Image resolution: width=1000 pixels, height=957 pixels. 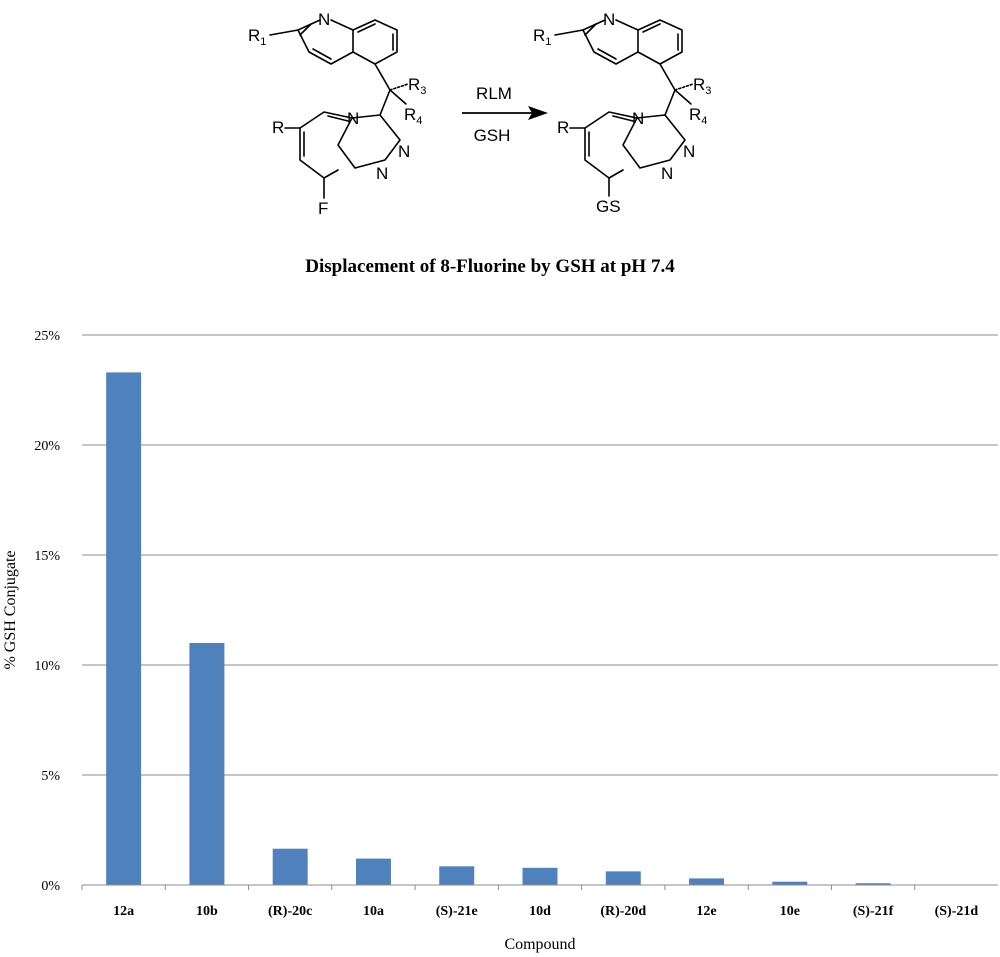 I want to click on y-tick-label: 25%, so click(x=47, y=336).